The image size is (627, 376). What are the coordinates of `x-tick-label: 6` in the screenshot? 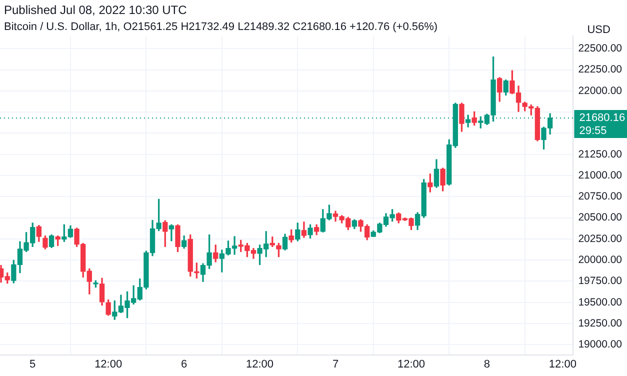 It's located at (184, 364).